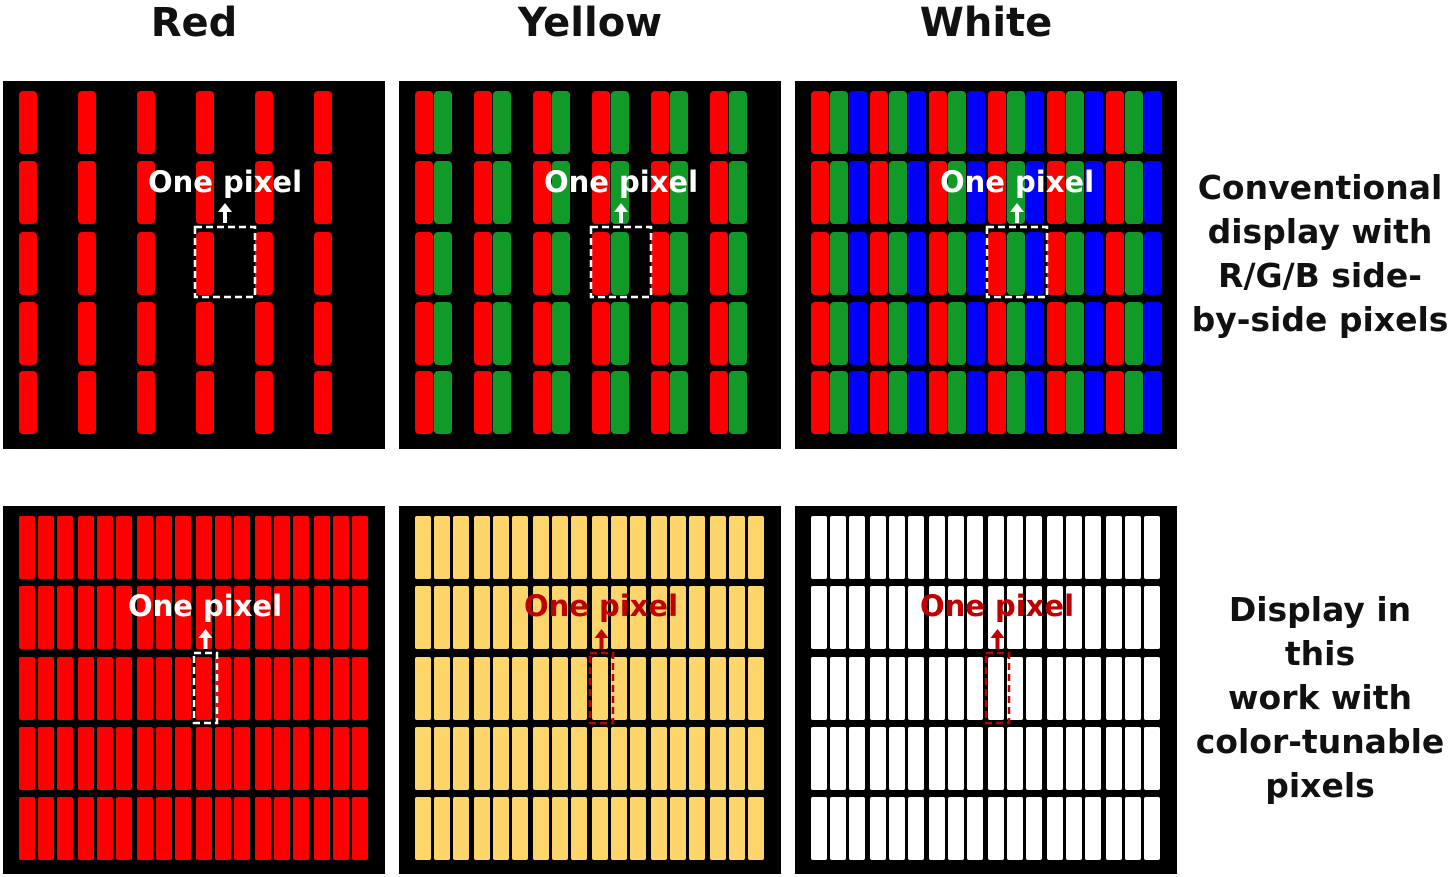 Image resolution: width=1456 pixels, height=877 pixels. Describe the element at coordinates (986, 265) in the screenshot. I see `panel-conventional-white: One pixel` at that location.